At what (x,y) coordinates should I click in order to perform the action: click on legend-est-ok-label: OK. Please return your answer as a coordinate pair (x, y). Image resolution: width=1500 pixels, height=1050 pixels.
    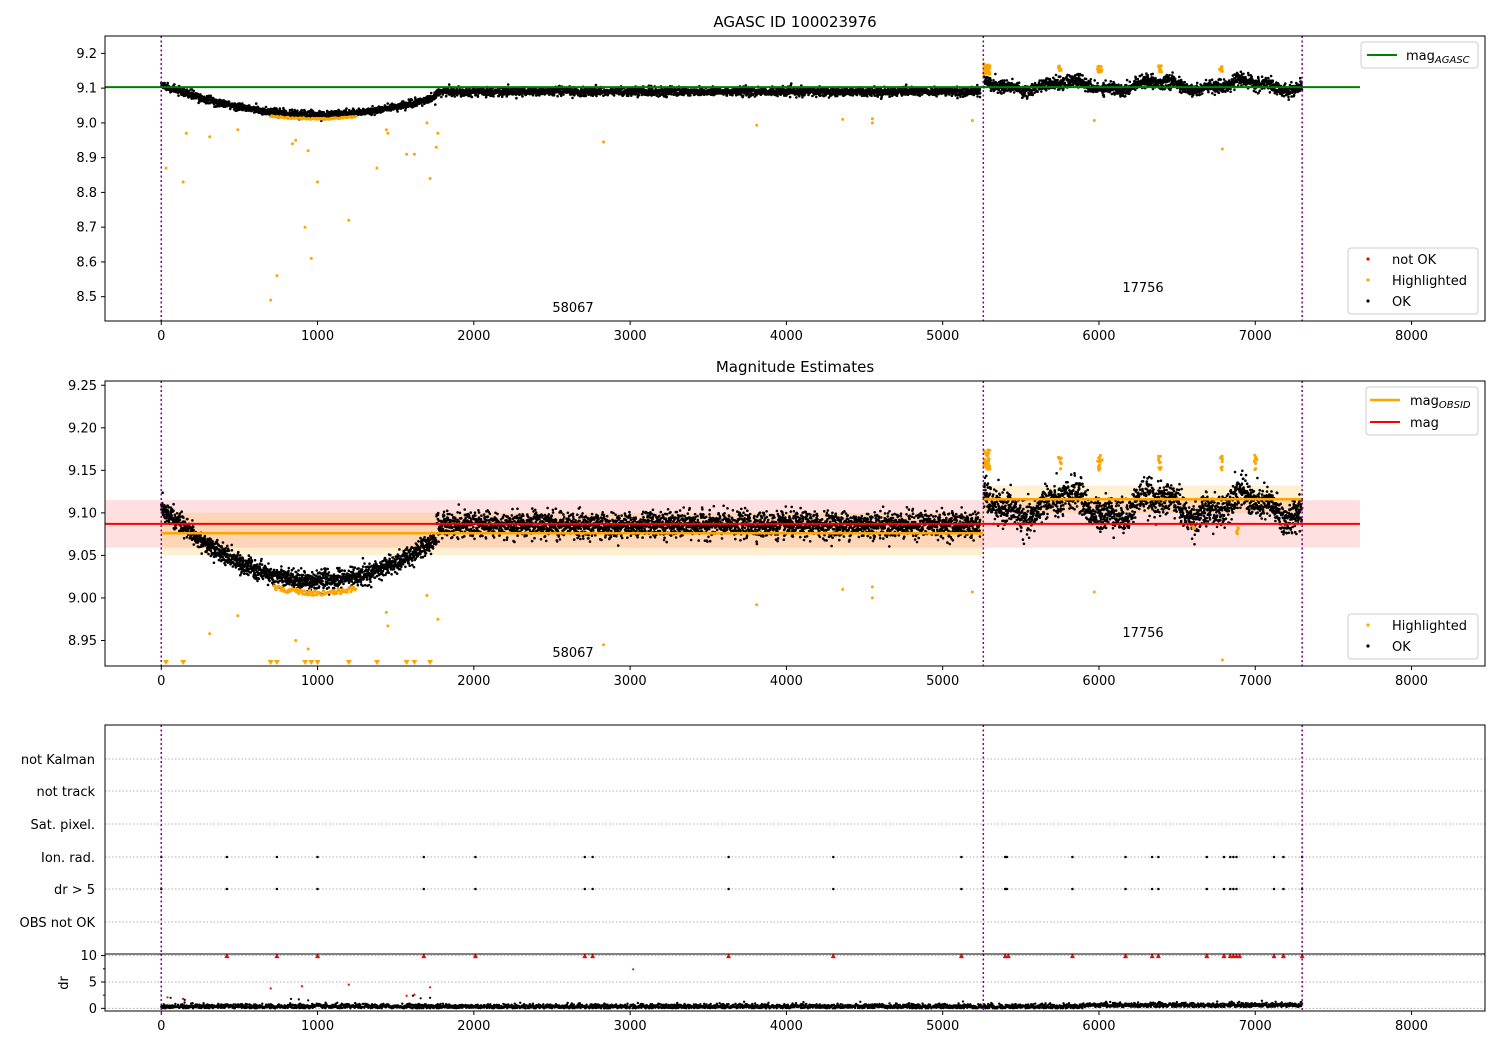
    Looking at the image, I should click on (1401, 647).